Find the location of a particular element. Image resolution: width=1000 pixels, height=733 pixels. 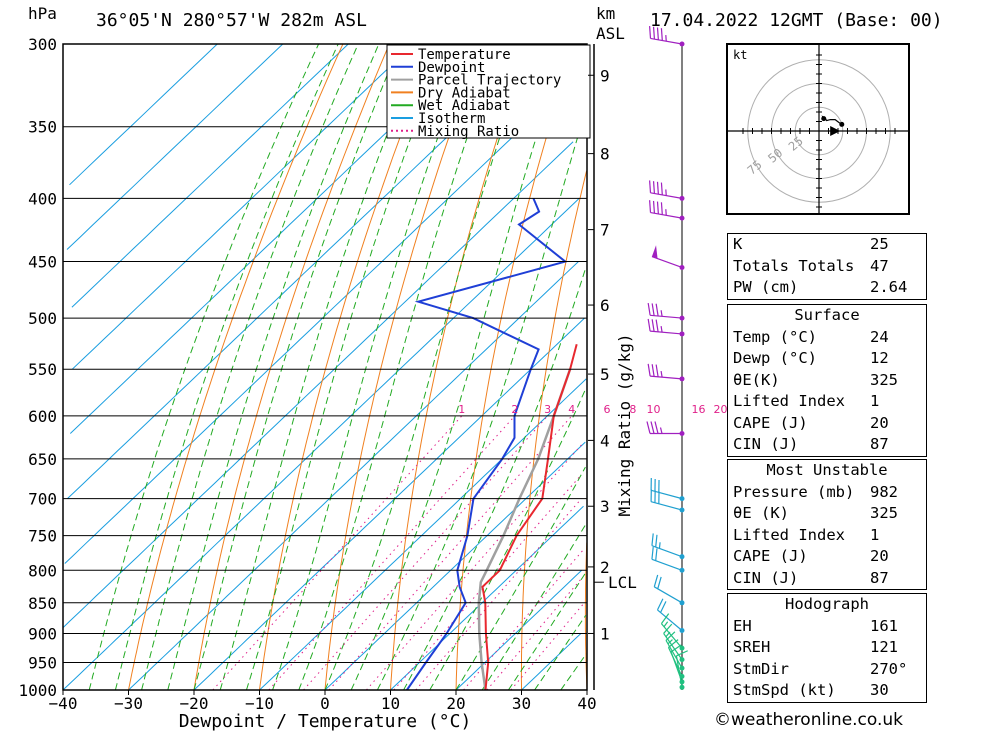

hodograph-end-dot is located at coordinates (842, 124).